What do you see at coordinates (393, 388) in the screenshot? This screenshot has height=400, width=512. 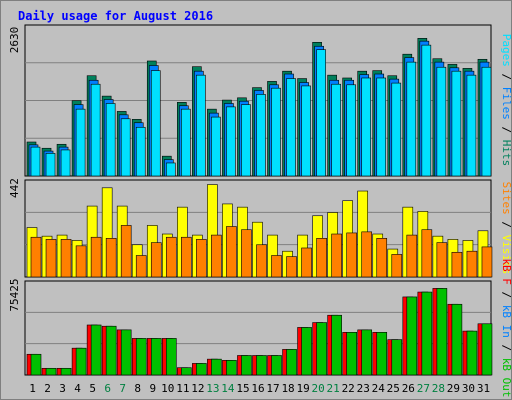 I see `x-tick-label: 25` at bounding box center [393, 388].